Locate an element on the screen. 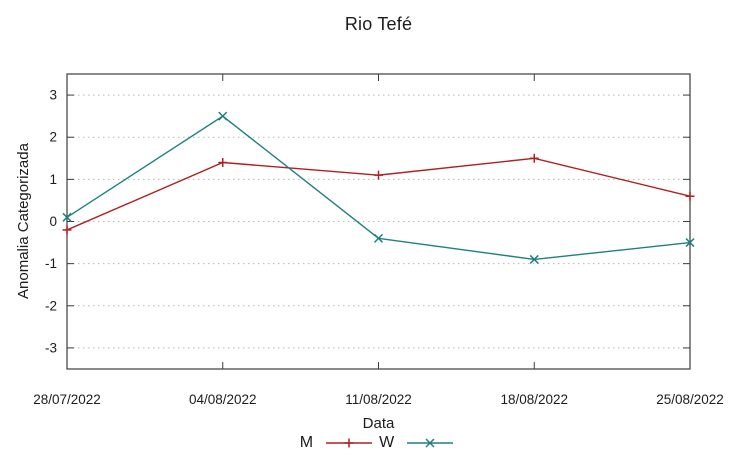 The height and width of the screenshot is (458, 753). legend: M W is located at coordinates (376, 443).